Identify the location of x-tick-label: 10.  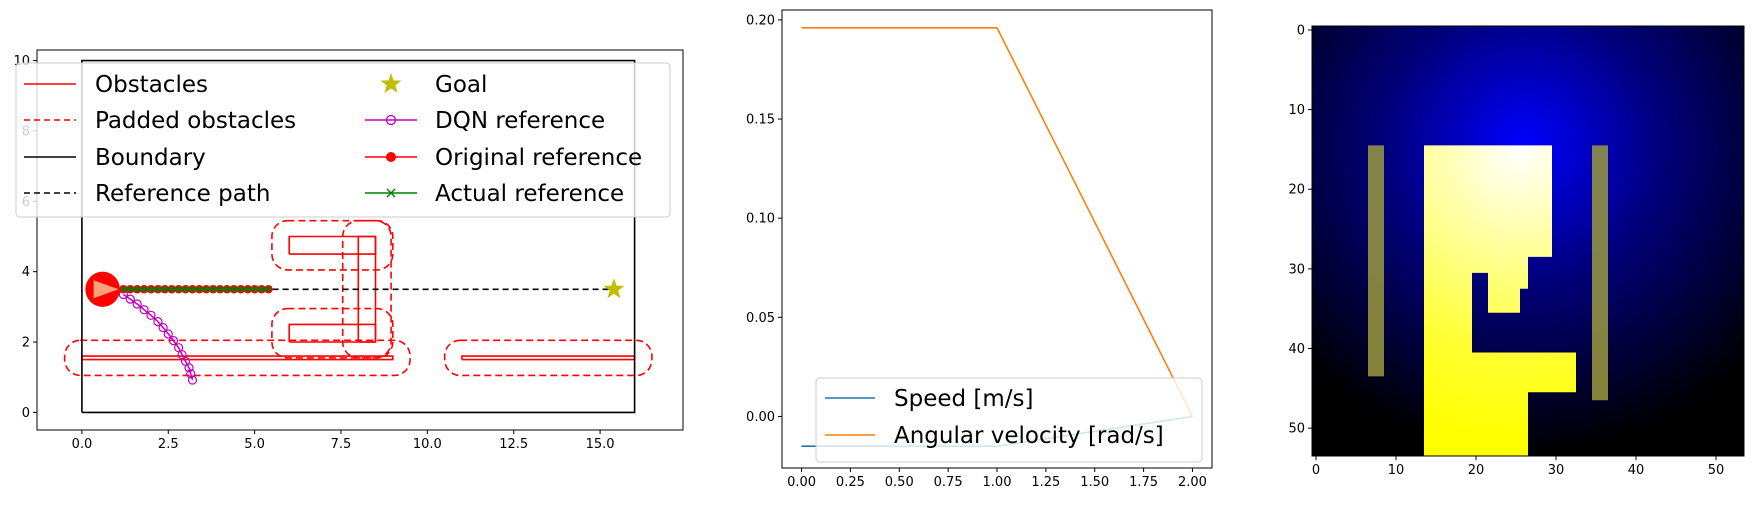
(1396, 470).